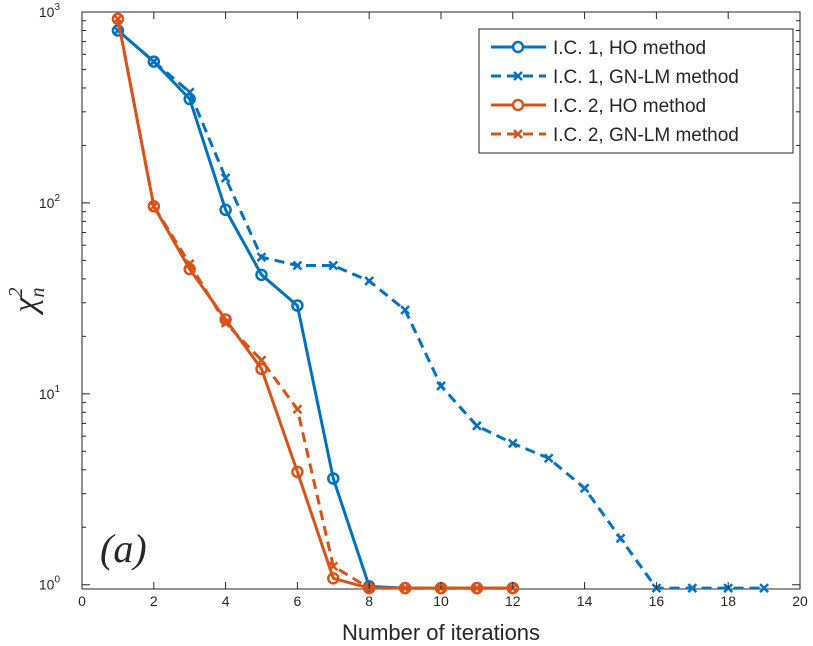 This screenshot has height=646, width=813. Describe the element at coordinates (50, 11) in the screenshot. I see `y-tick-label: 10³` at that location.